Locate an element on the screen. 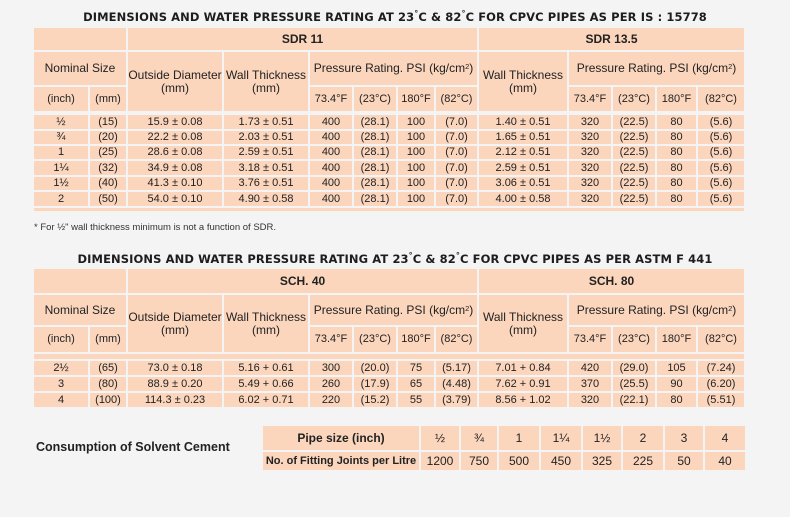  t2-cell: (20.0) is located at coordinates (375, 368).